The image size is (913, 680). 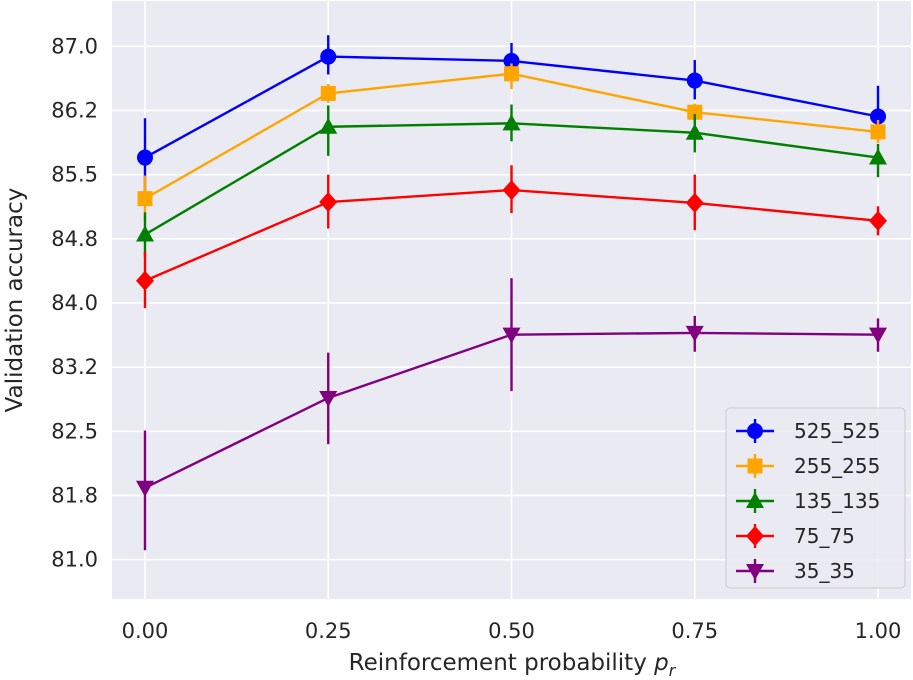 I want to click on y-tick-label: 85.5, so click(x=74, y=175).